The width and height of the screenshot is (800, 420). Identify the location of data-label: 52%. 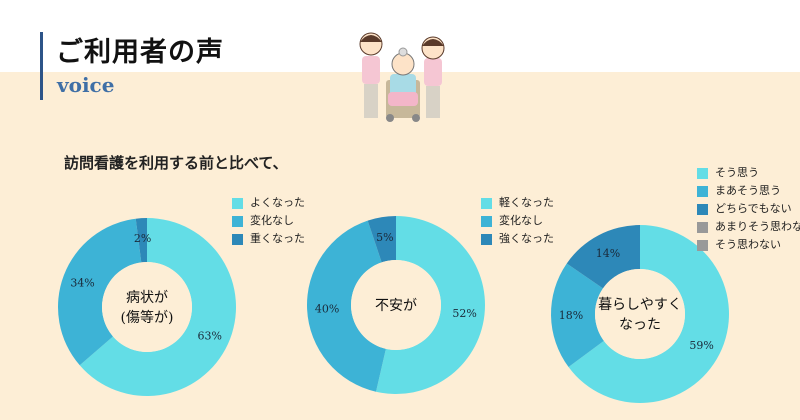
(464, 313).